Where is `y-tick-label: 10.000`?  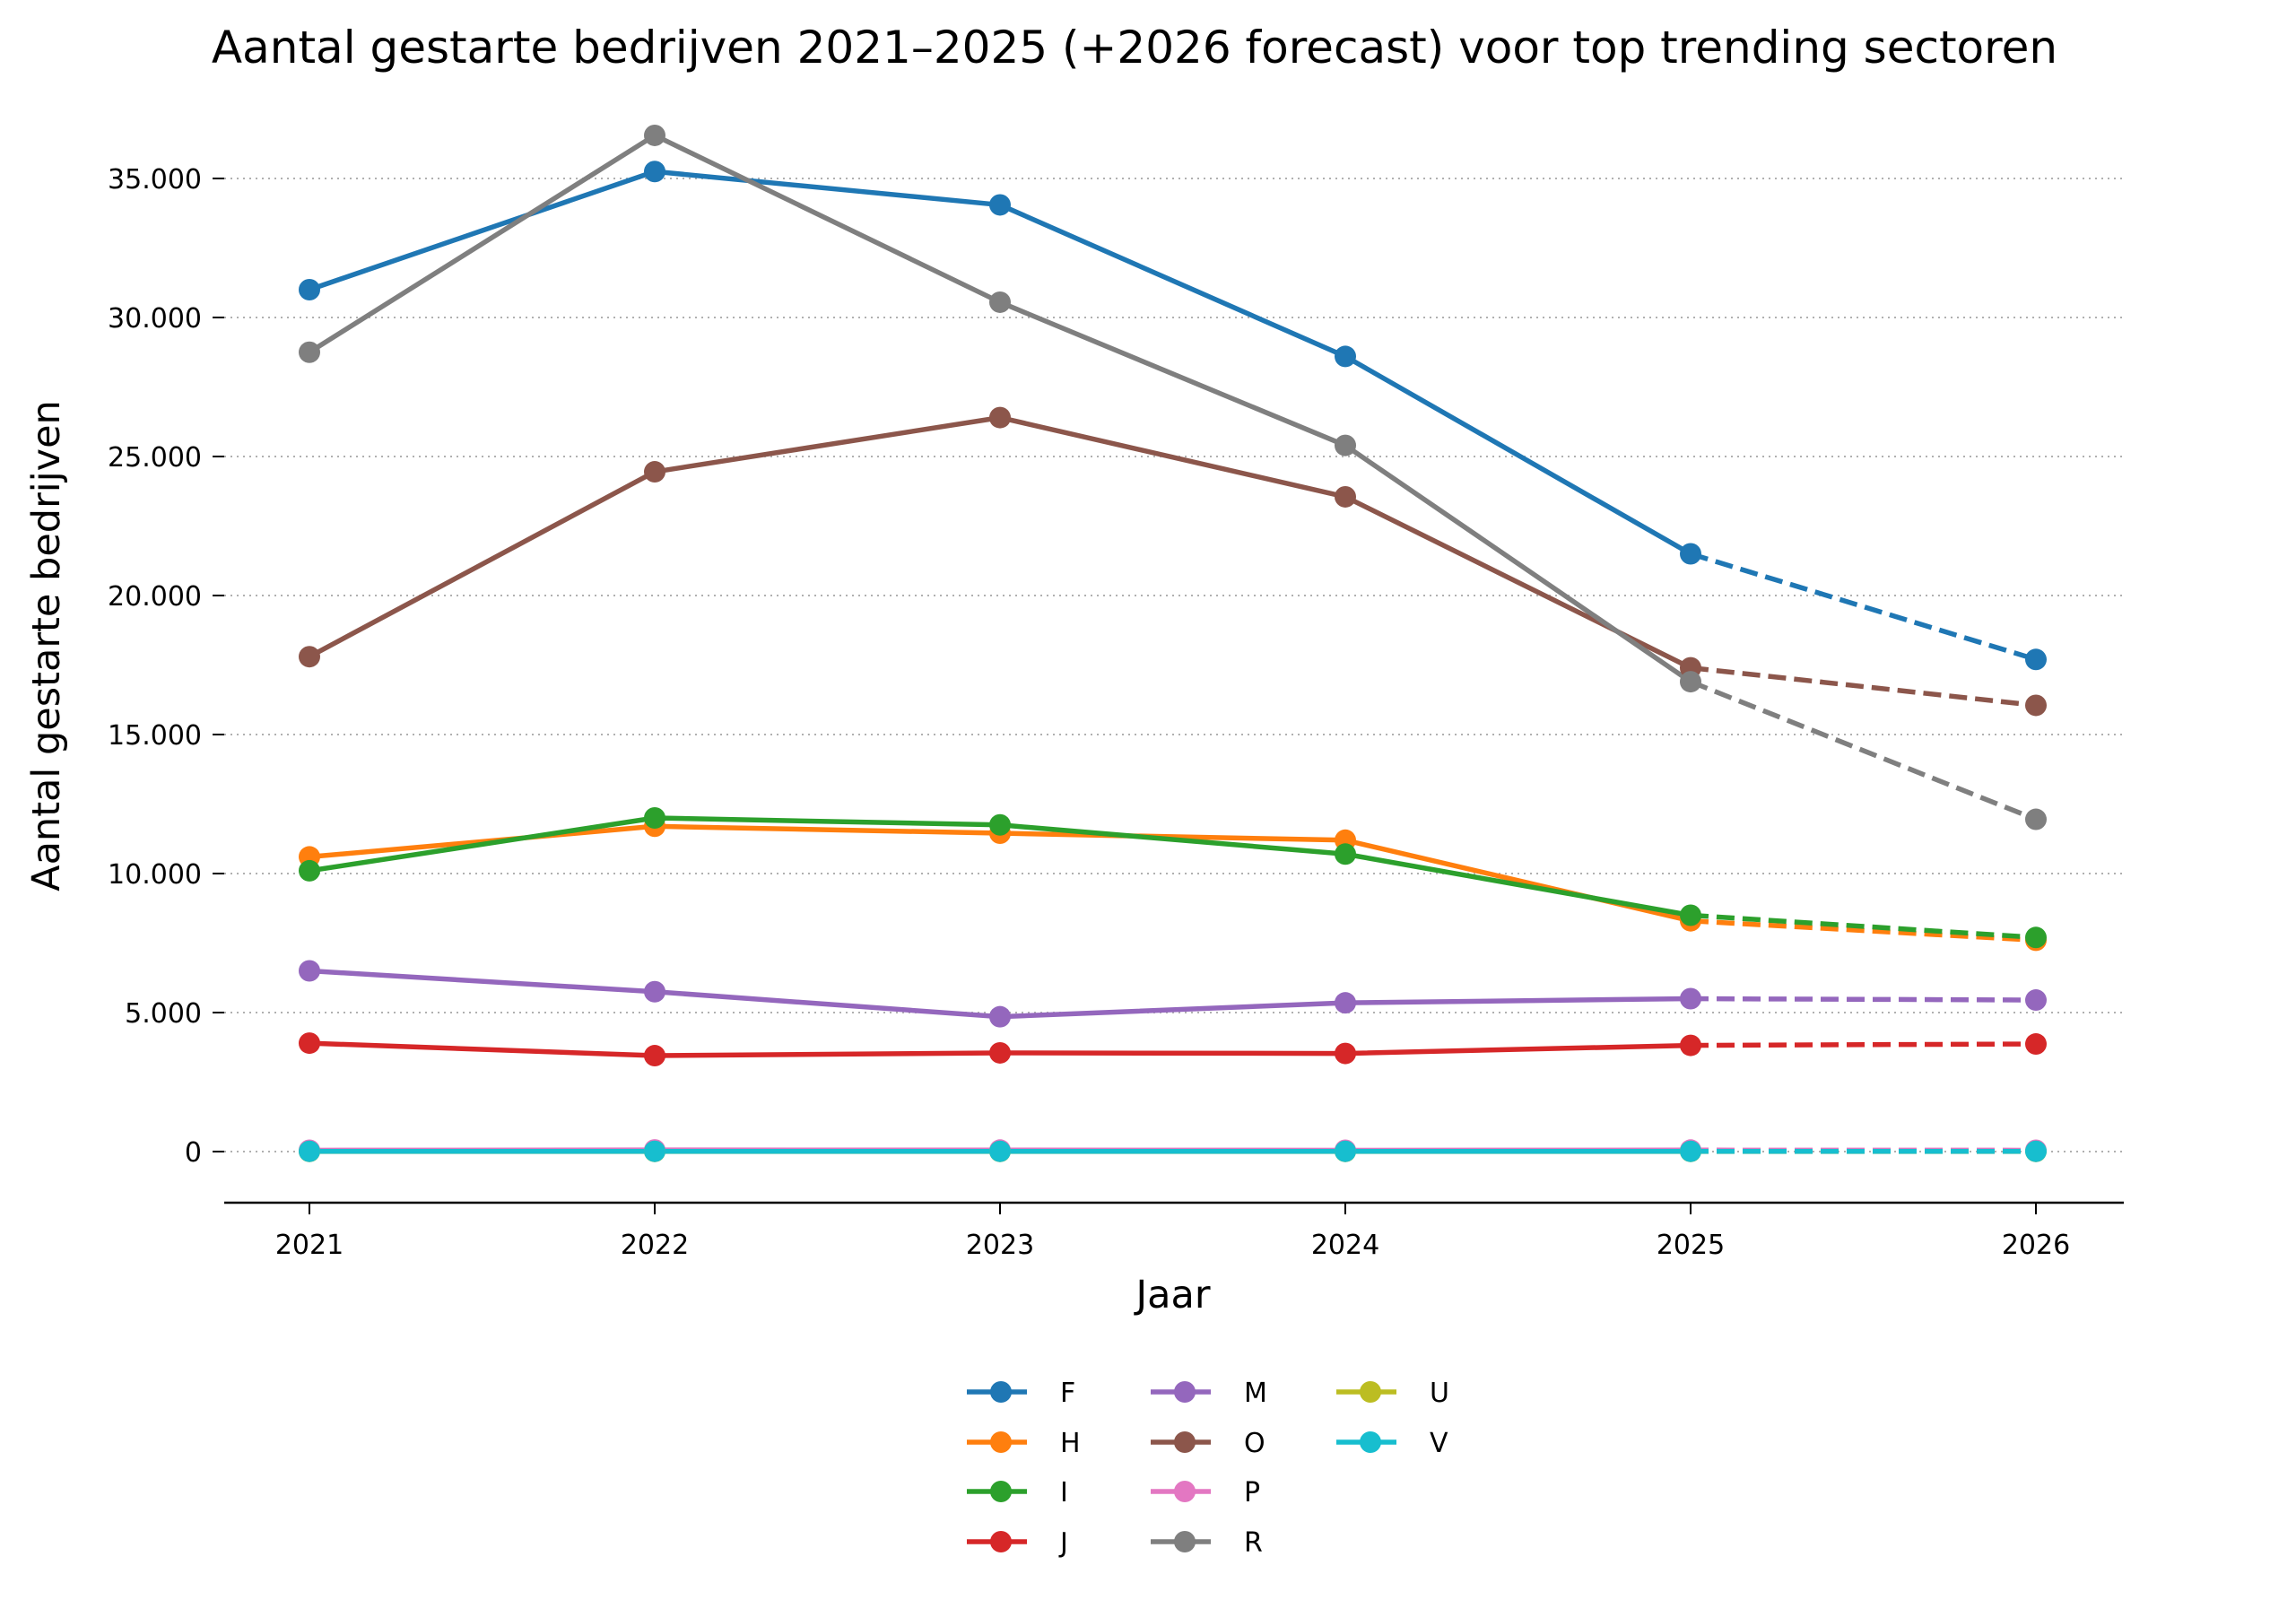
y-tick-label: 10.000 is located at coordinates (155, 875).